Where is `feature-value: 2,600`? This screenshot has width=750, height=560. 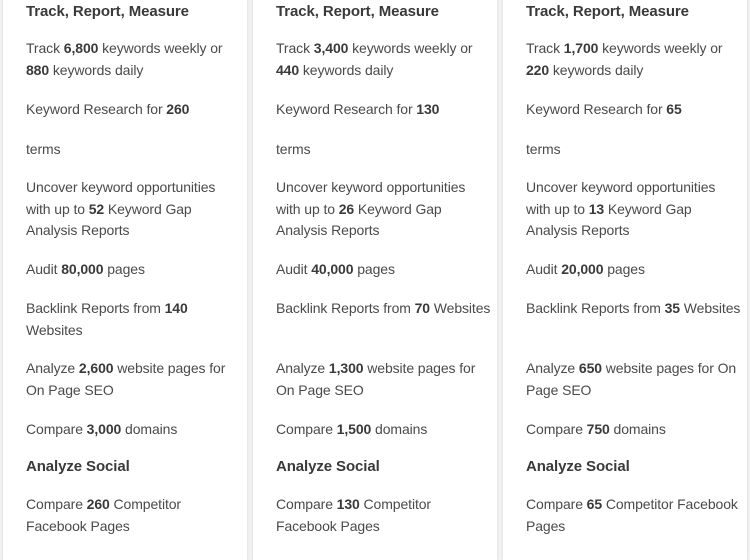
feature-value: 2,600 is located at coordinates (96, 368).